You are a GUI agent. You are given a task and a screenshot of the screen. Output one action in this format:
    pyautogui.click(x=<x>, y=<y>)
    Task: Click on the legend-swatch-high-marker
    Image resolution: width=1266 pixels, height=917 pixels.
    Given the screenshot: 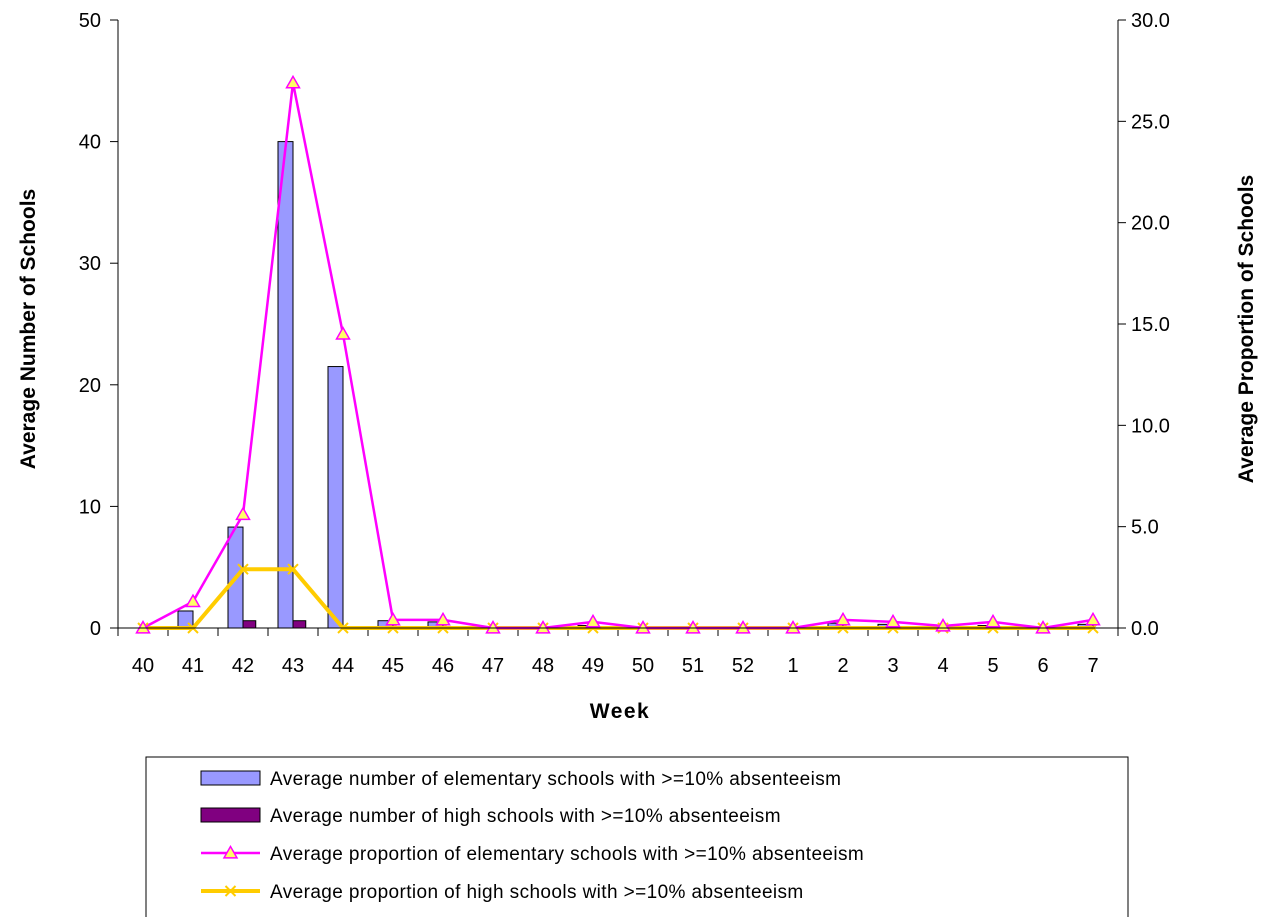 What is the action you would take?
    pyautogui.click(x=230, y=891)
    